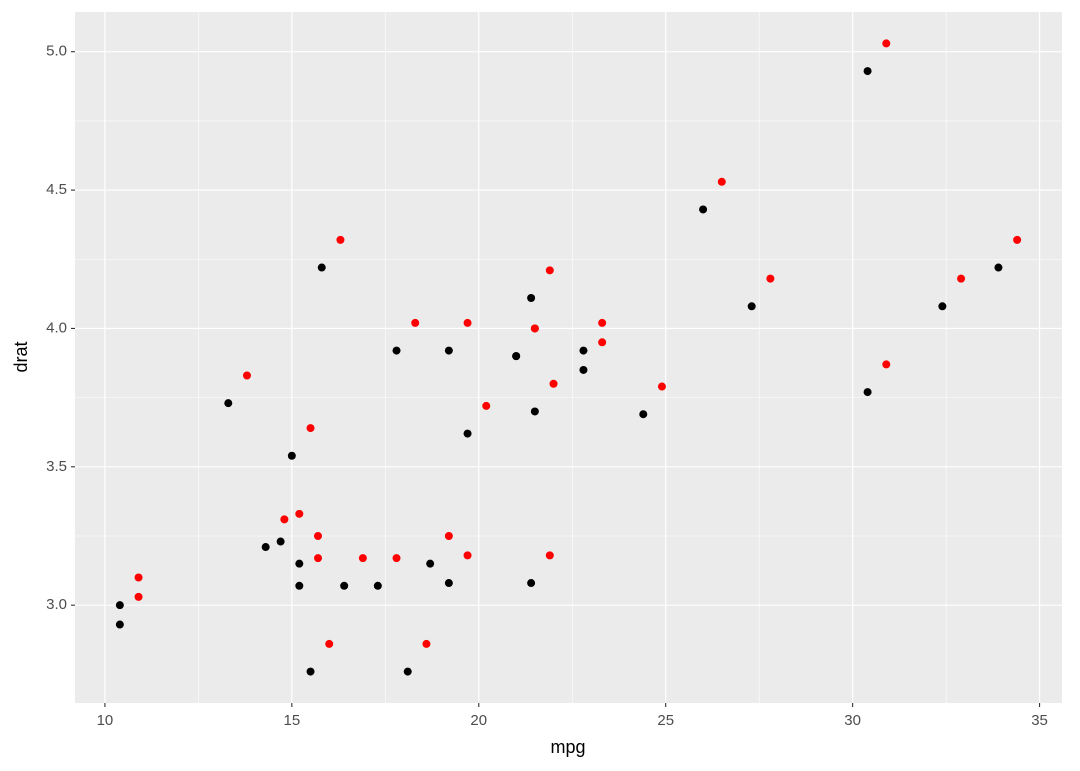 The height and width of the screenshot is (771, 1080). What do you see at coordinates (56, 327) in the screenshot?
I see `y-tick-label: 4.0` at bounding box center [56, 327].